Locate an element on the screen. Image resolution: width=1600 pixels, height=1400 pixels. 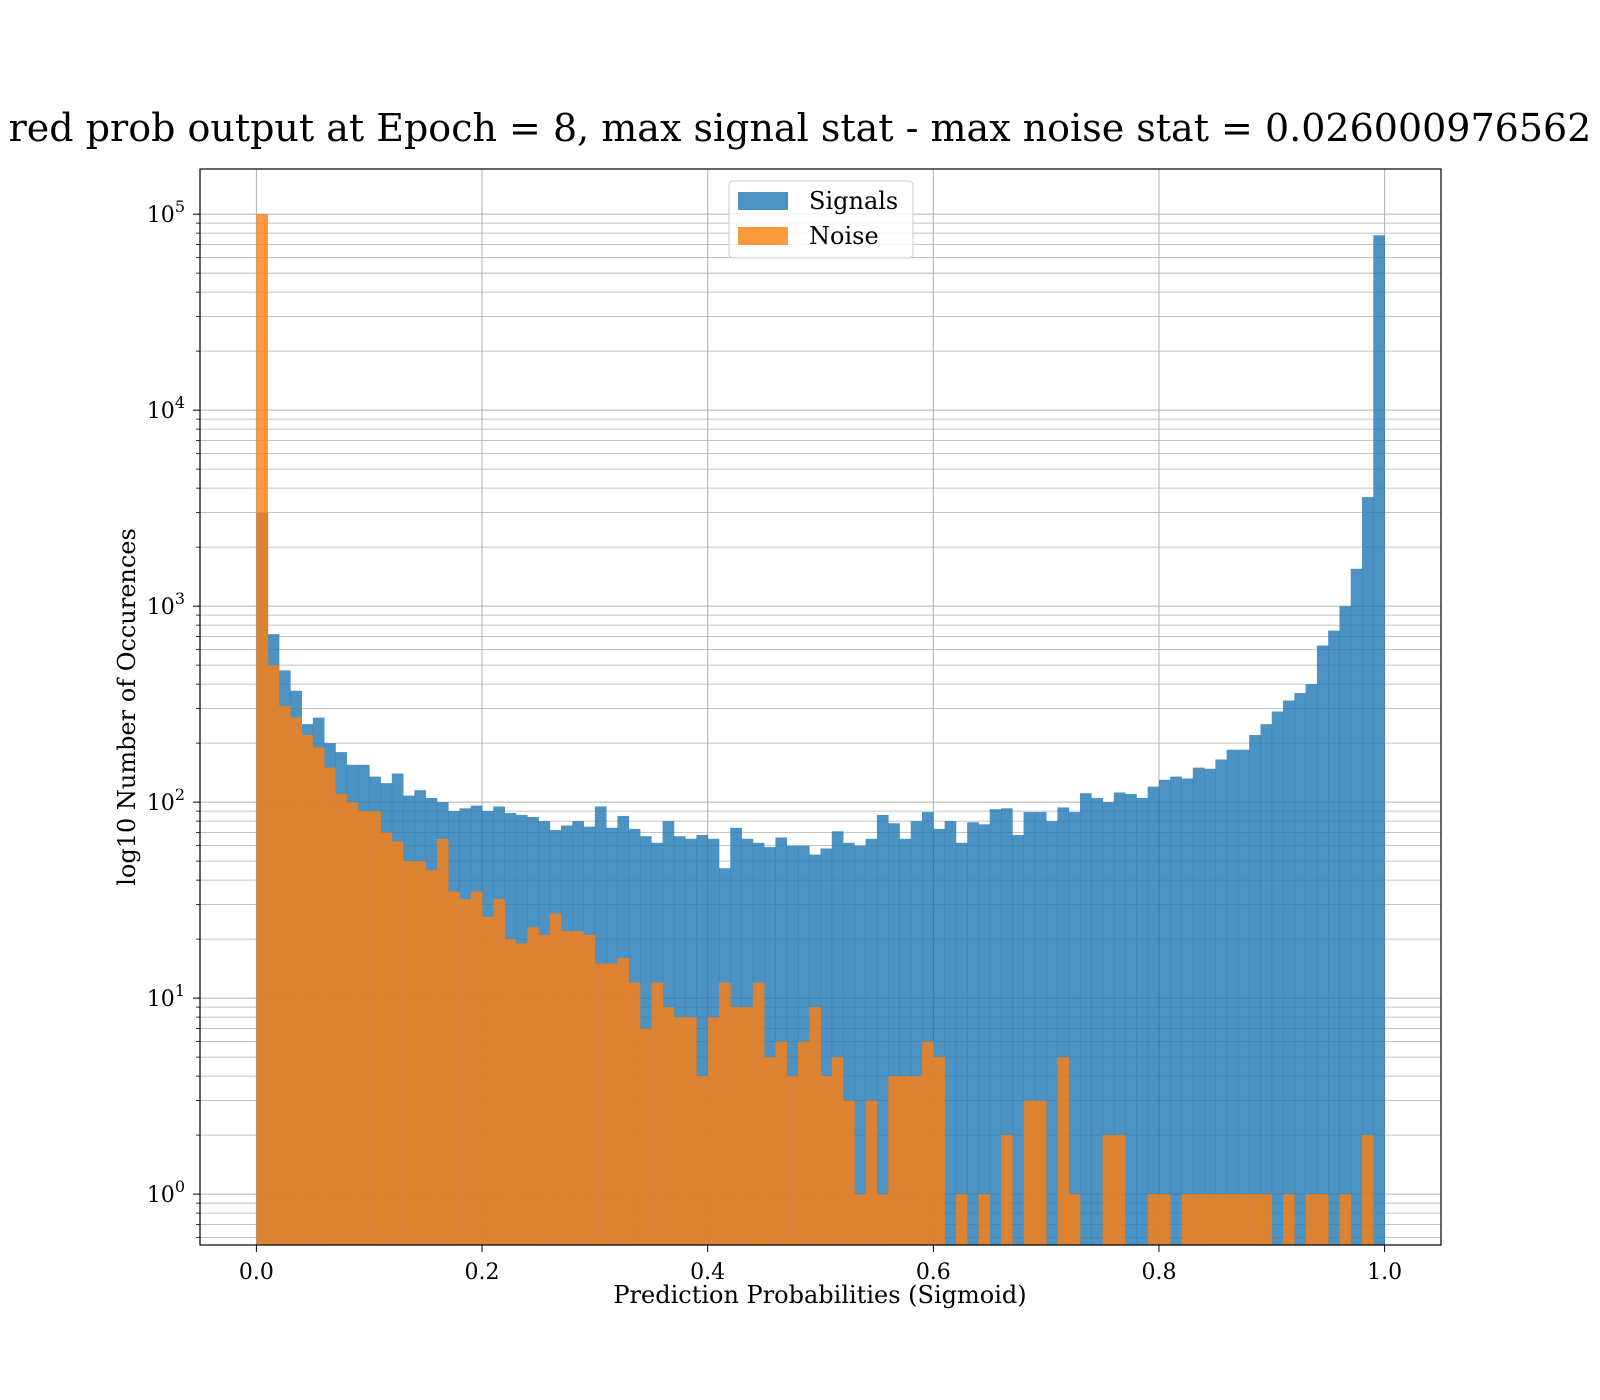
y-tick-label: 10³ is located at coordinates (166, 604).